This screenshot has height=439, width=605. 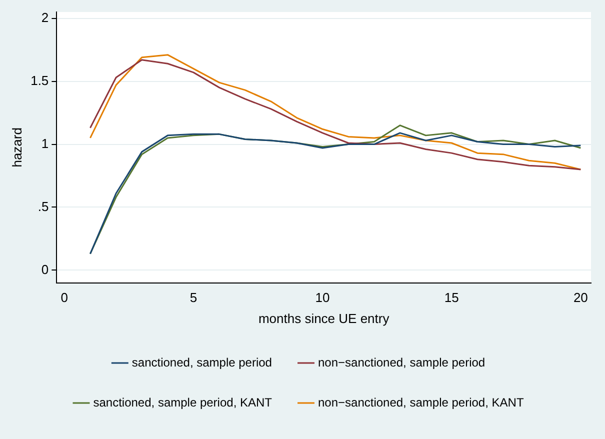 I want to click on y-tick-label: 1.5, so click(x=39, y=80).